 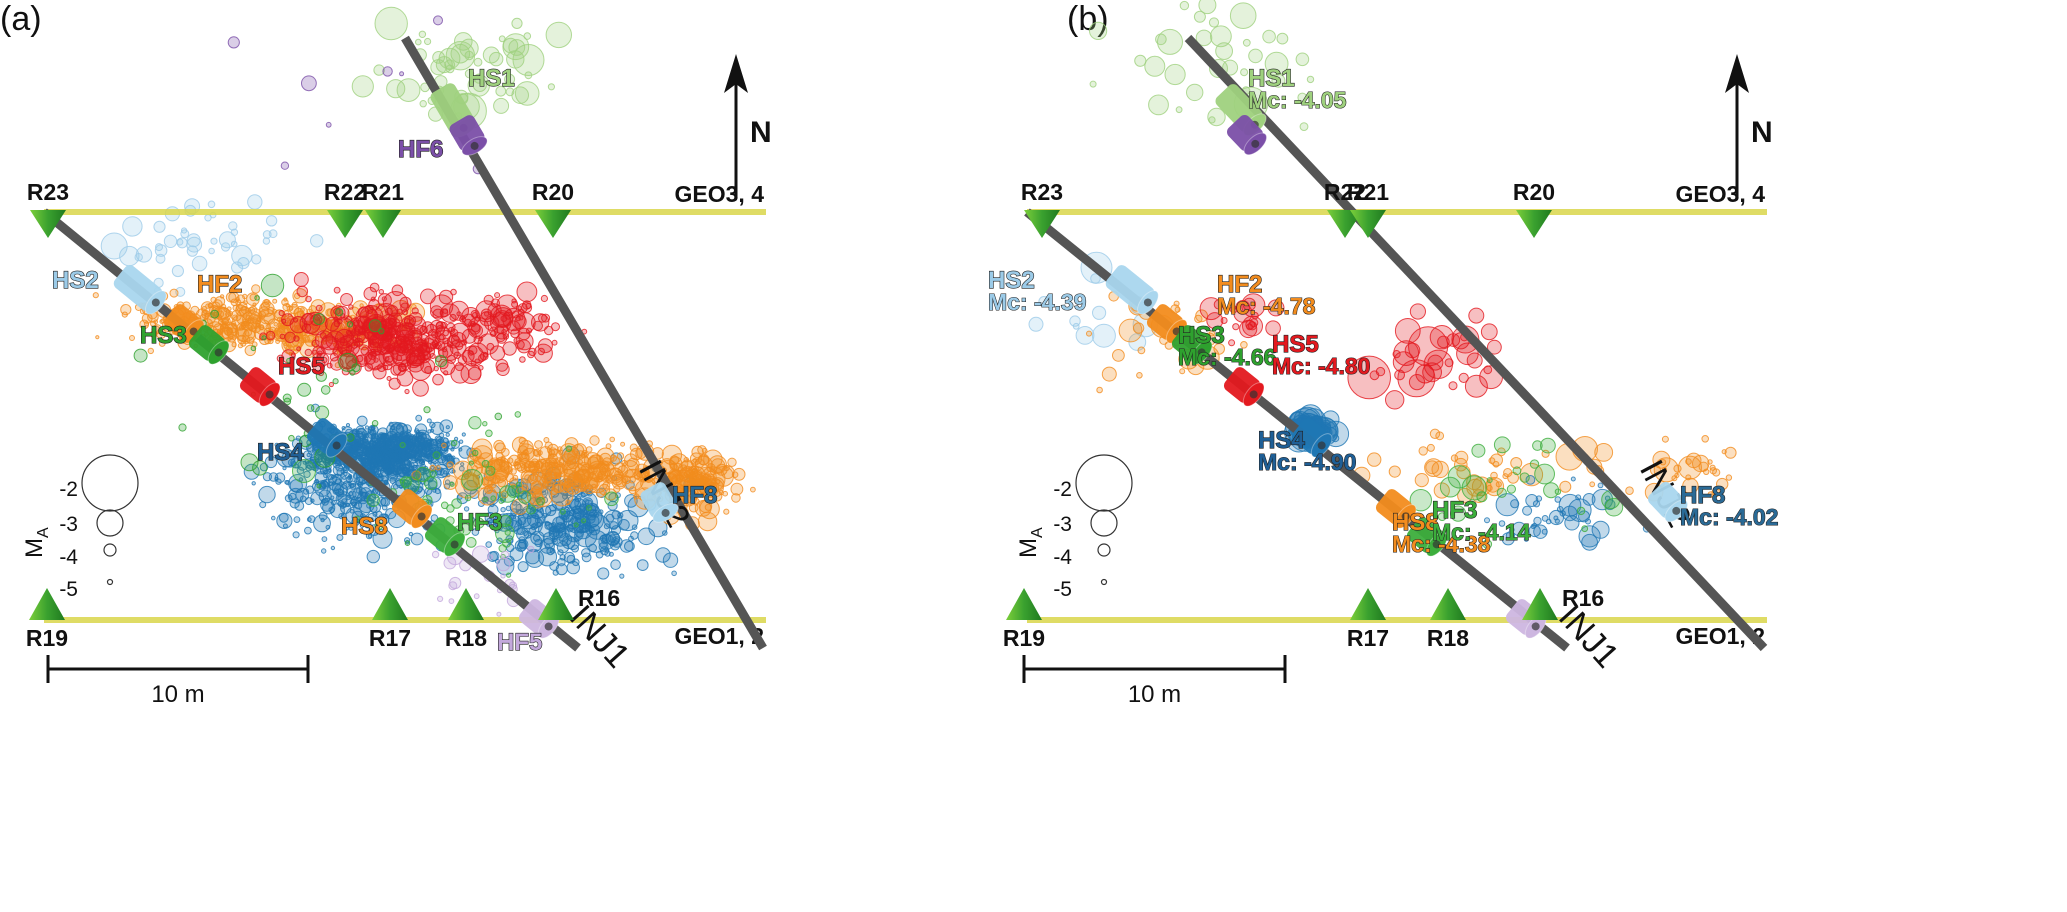 I want to click on north-label: N, so click(x=1762, y=132).